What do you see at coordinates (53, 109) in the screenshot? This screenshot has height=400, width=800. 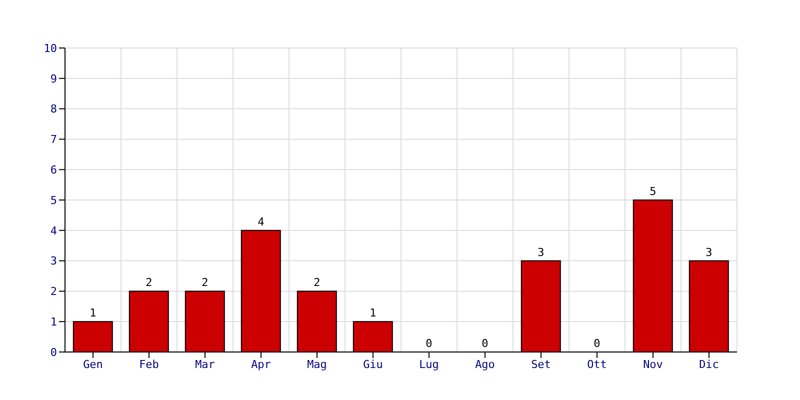 I see `y-tick-label: 8` at bounding box center [53, 109].